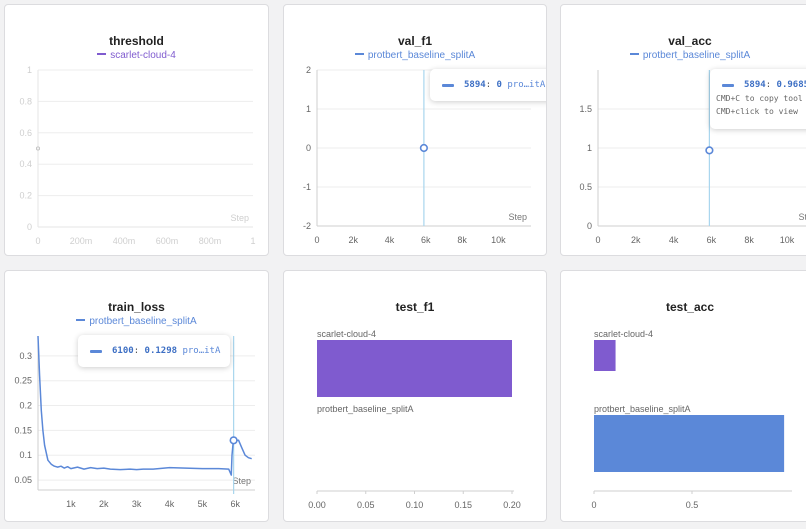  I want to click on x-tick-label: 600m, so click(167, 241).